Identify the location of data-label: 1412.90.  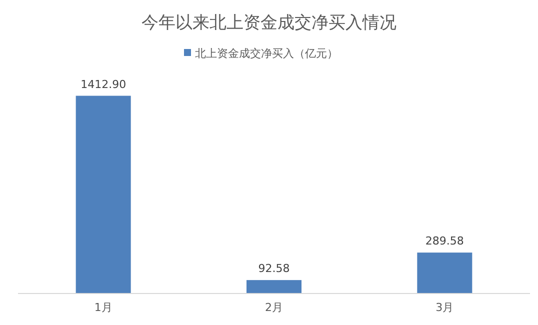
(103, 84).